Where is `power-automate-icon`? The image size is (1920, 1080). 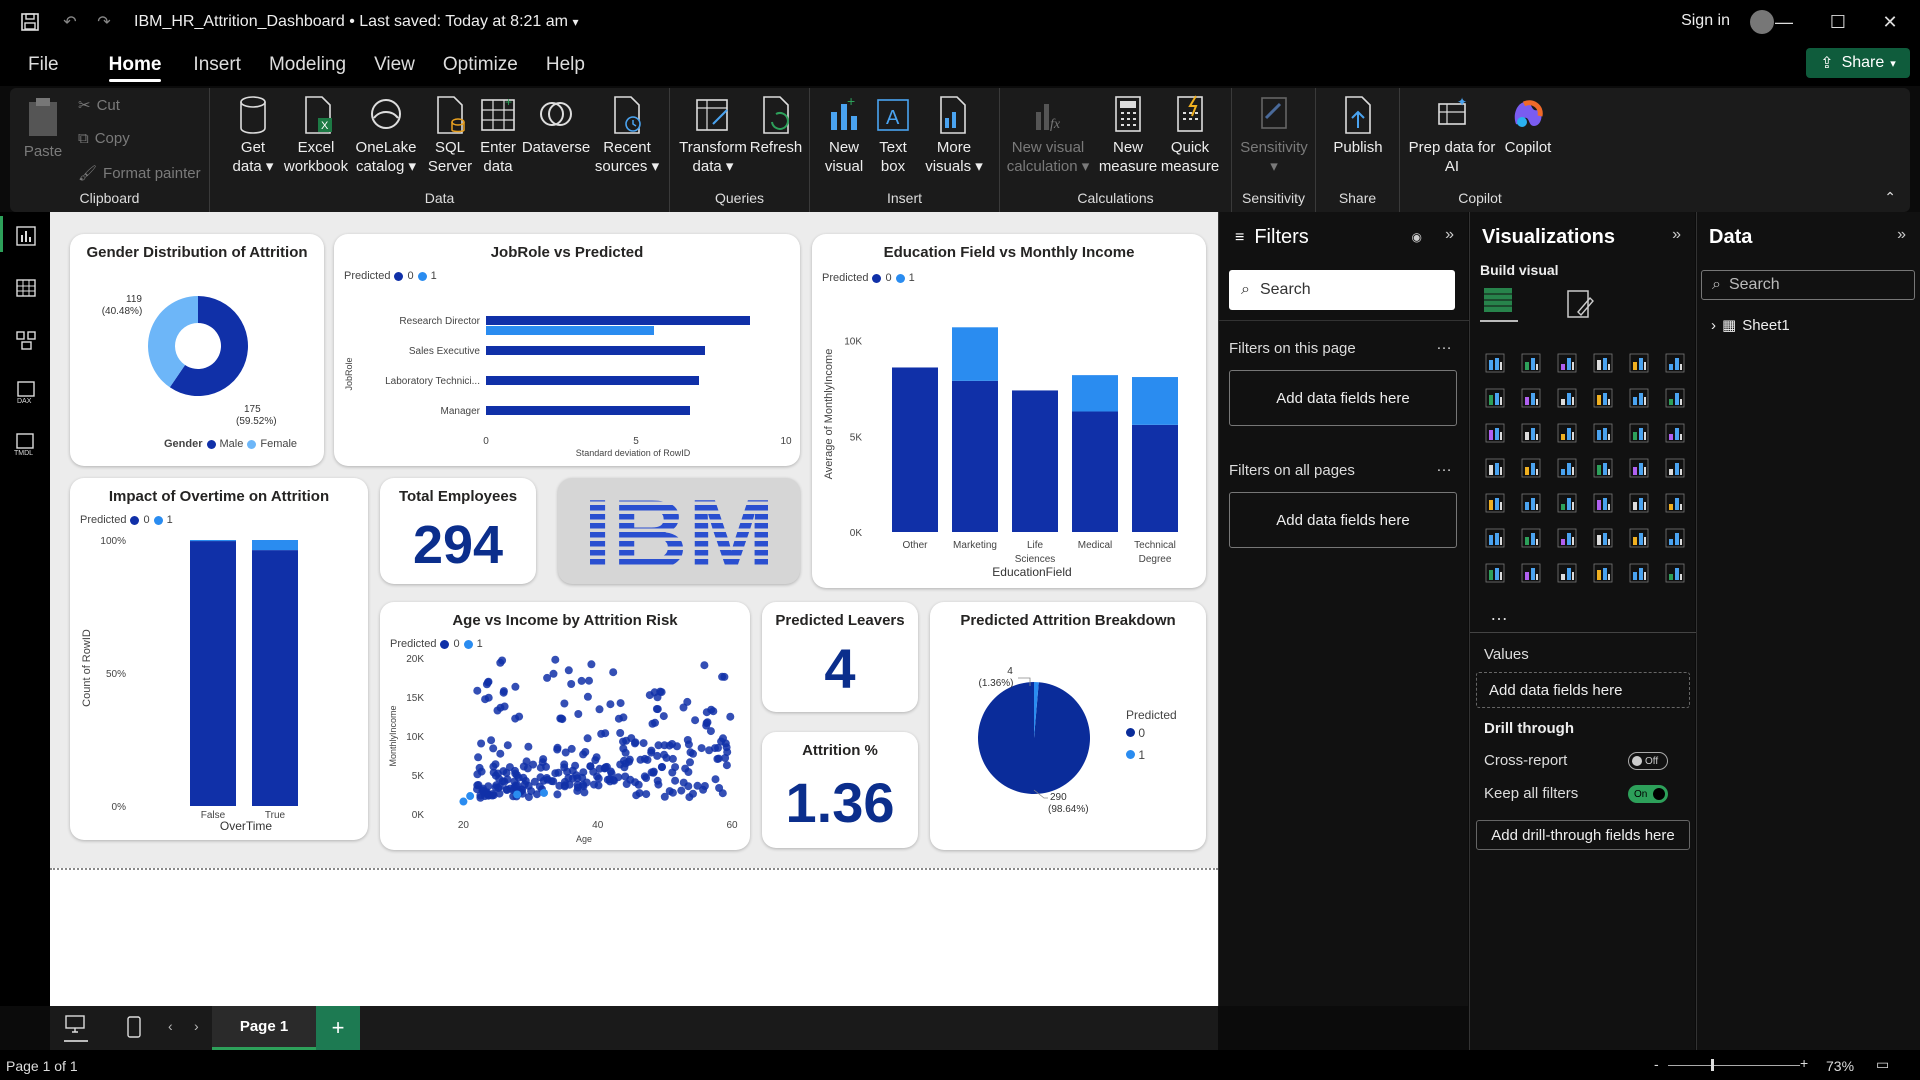
power-automate-icon is located at coordinates (1567, 573).